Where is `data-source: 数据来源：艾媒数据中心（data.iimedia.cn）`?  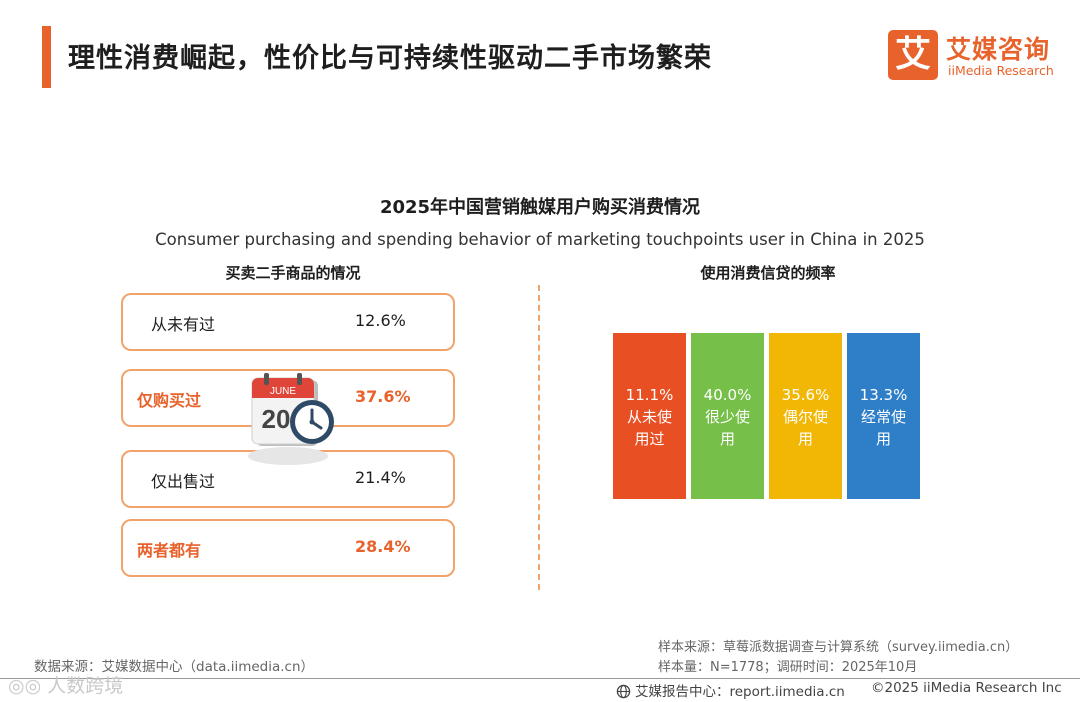
data-source: 数据来源：艾媒数据中心（data.iimedia.cn） is located at coordinates (174, 667).